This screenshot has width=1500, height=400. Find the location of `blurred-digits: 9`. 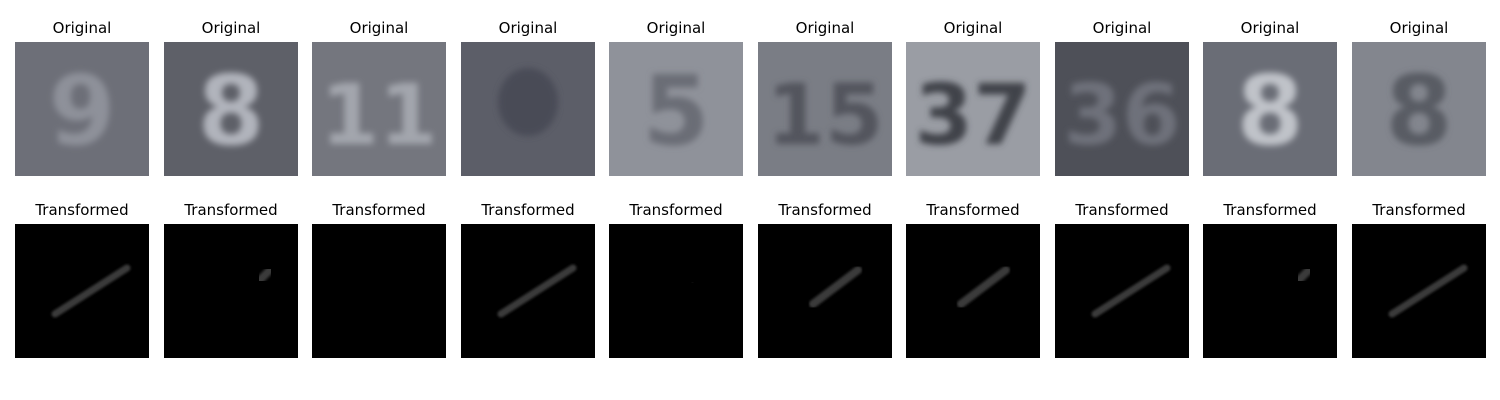

blurred-digits: 9 is located at coordinates (82, 111).